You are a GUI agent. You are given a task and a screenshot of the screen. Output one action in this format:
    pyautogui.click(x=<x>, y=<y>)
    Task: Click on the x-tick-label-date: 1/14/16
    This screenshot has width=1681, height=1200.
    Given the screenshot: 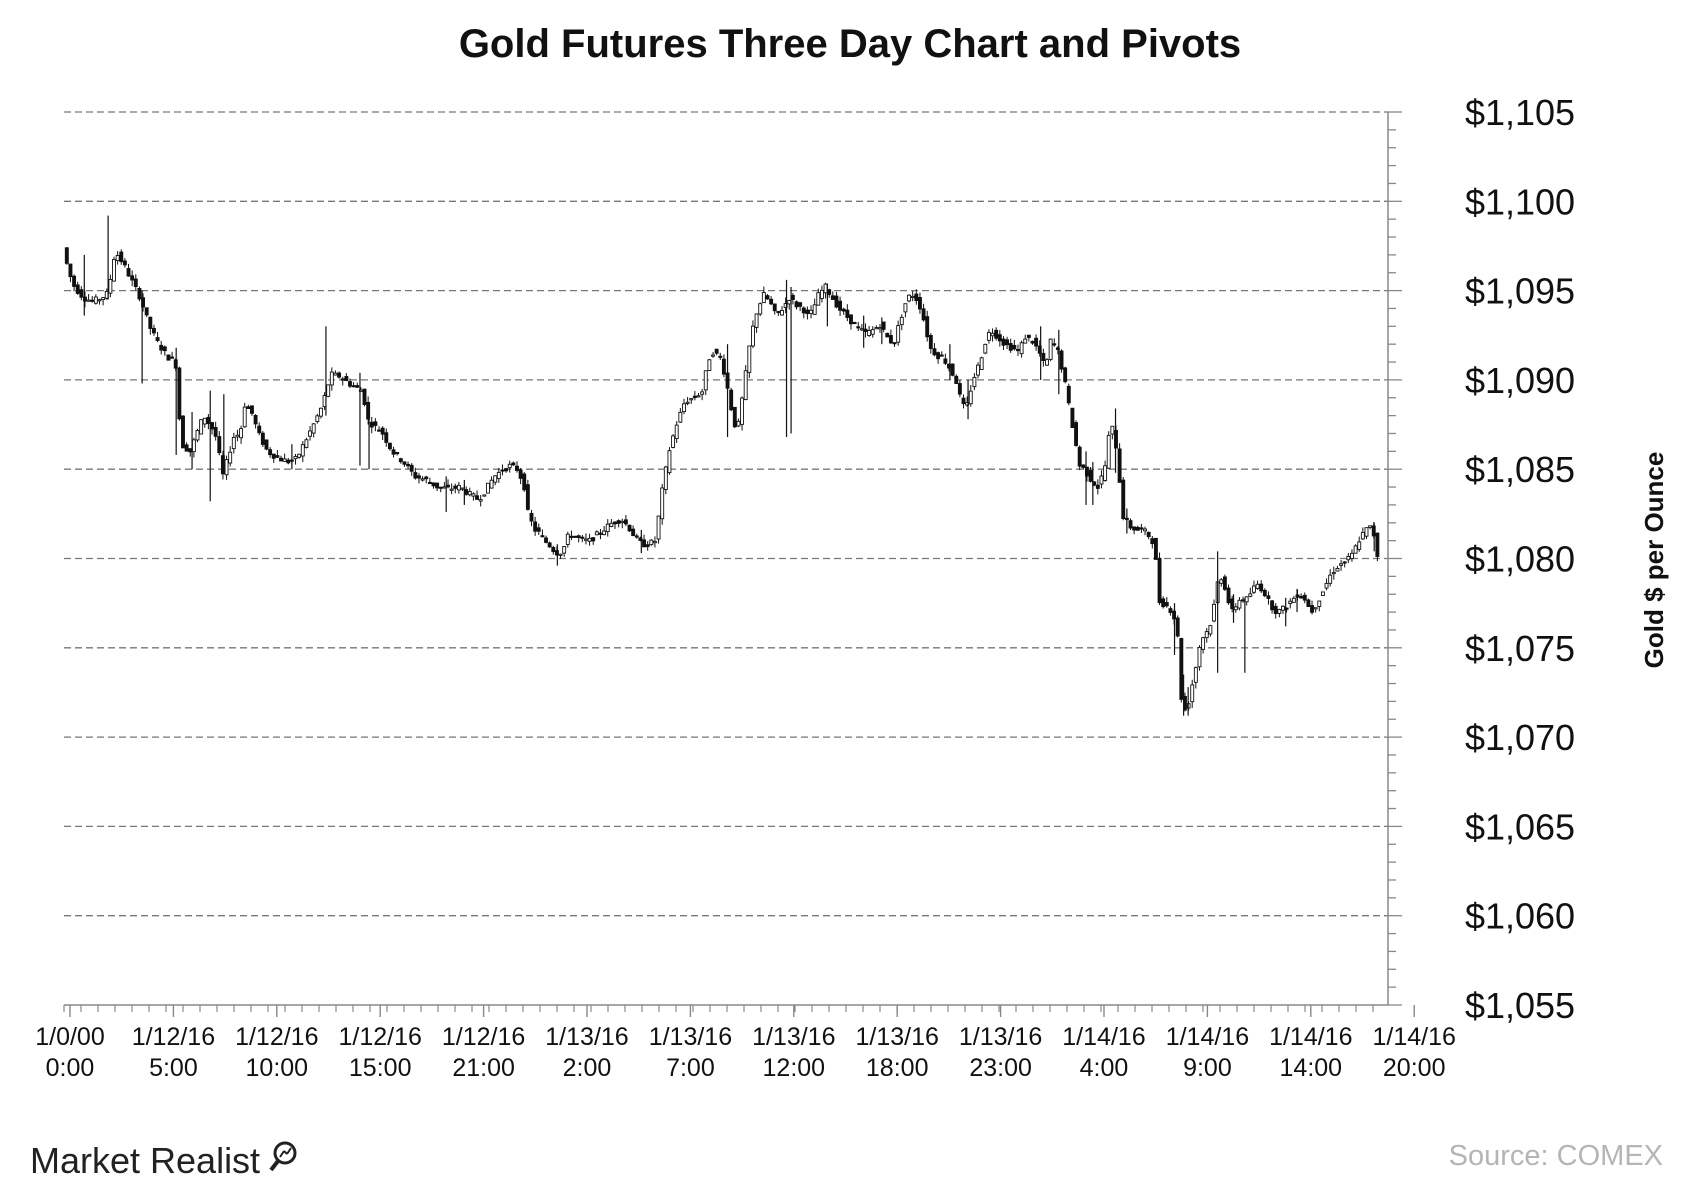 What is the action you would take?
    pyautogui.click(x=1103, y=1037)
    